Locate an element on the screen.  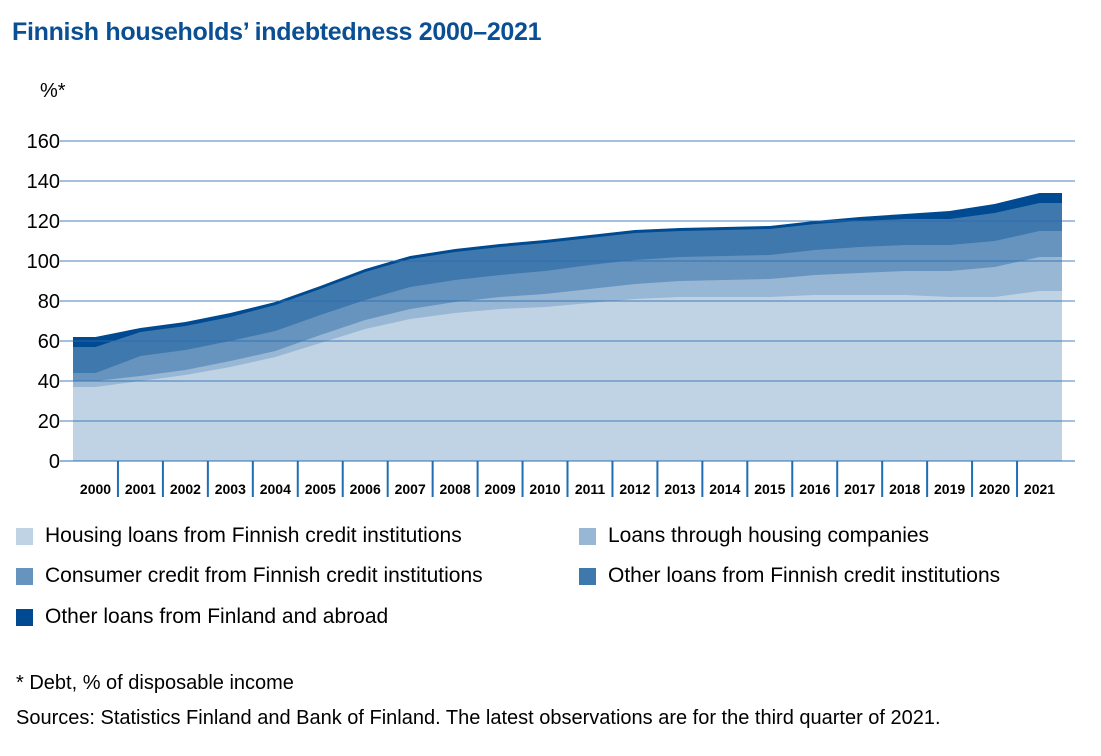
y-tick-label: 0 is located at coordinates (54, 462).